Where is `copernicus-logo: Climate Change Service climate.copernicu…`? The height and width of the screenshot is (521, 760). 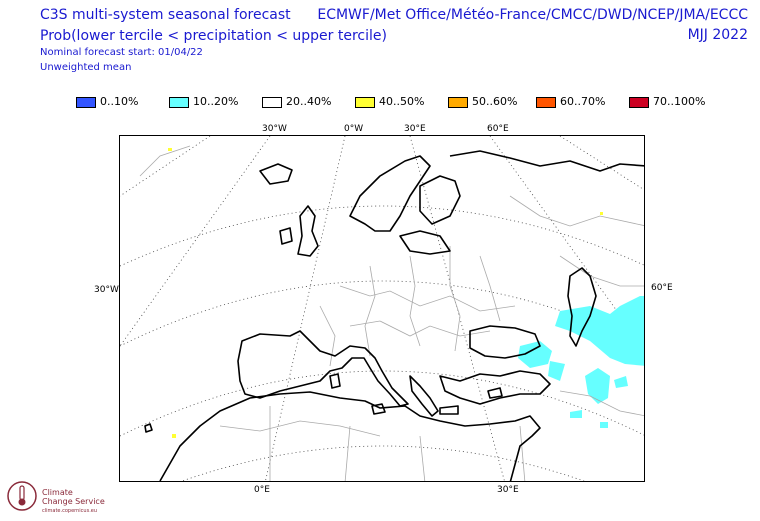 copernicus-logo: Climate Change Service climate.copernicu… is located at coordinates (61, 498).